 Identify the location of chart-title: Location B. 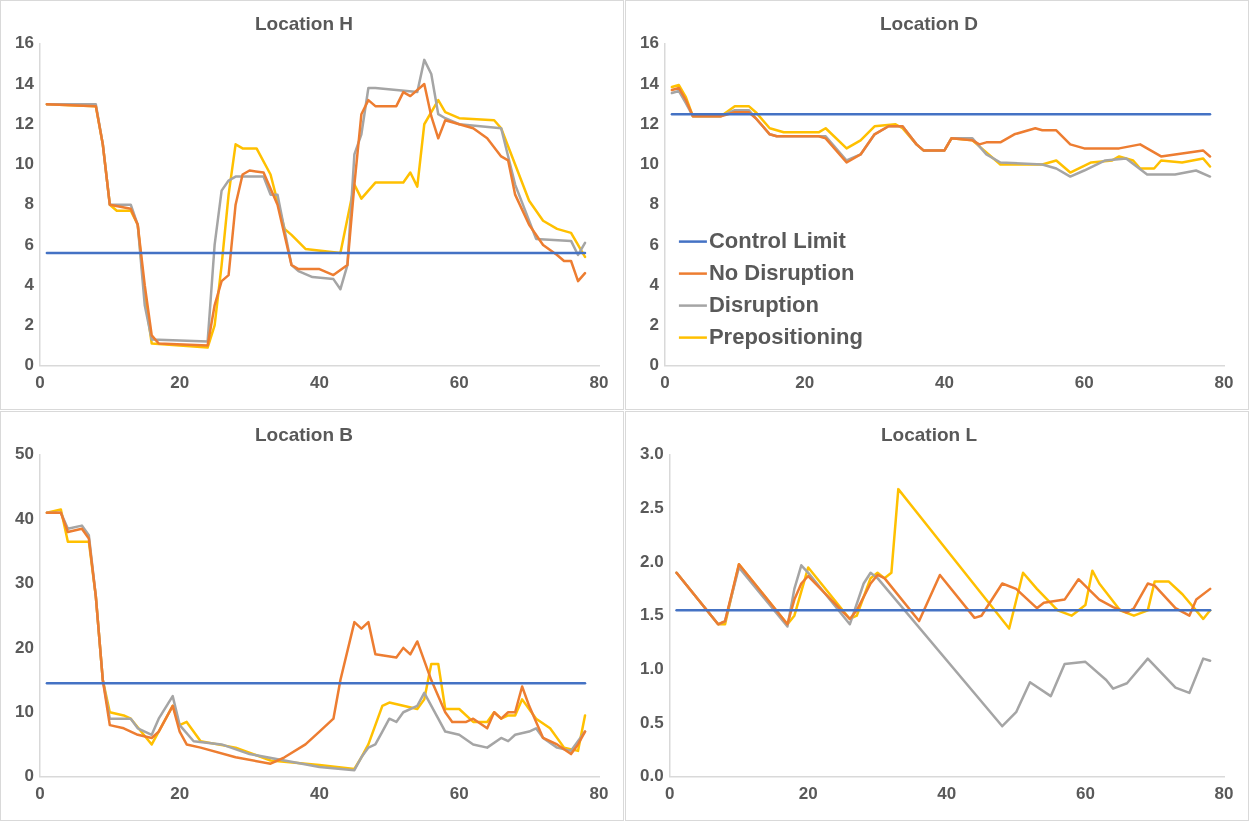
(304, 434).